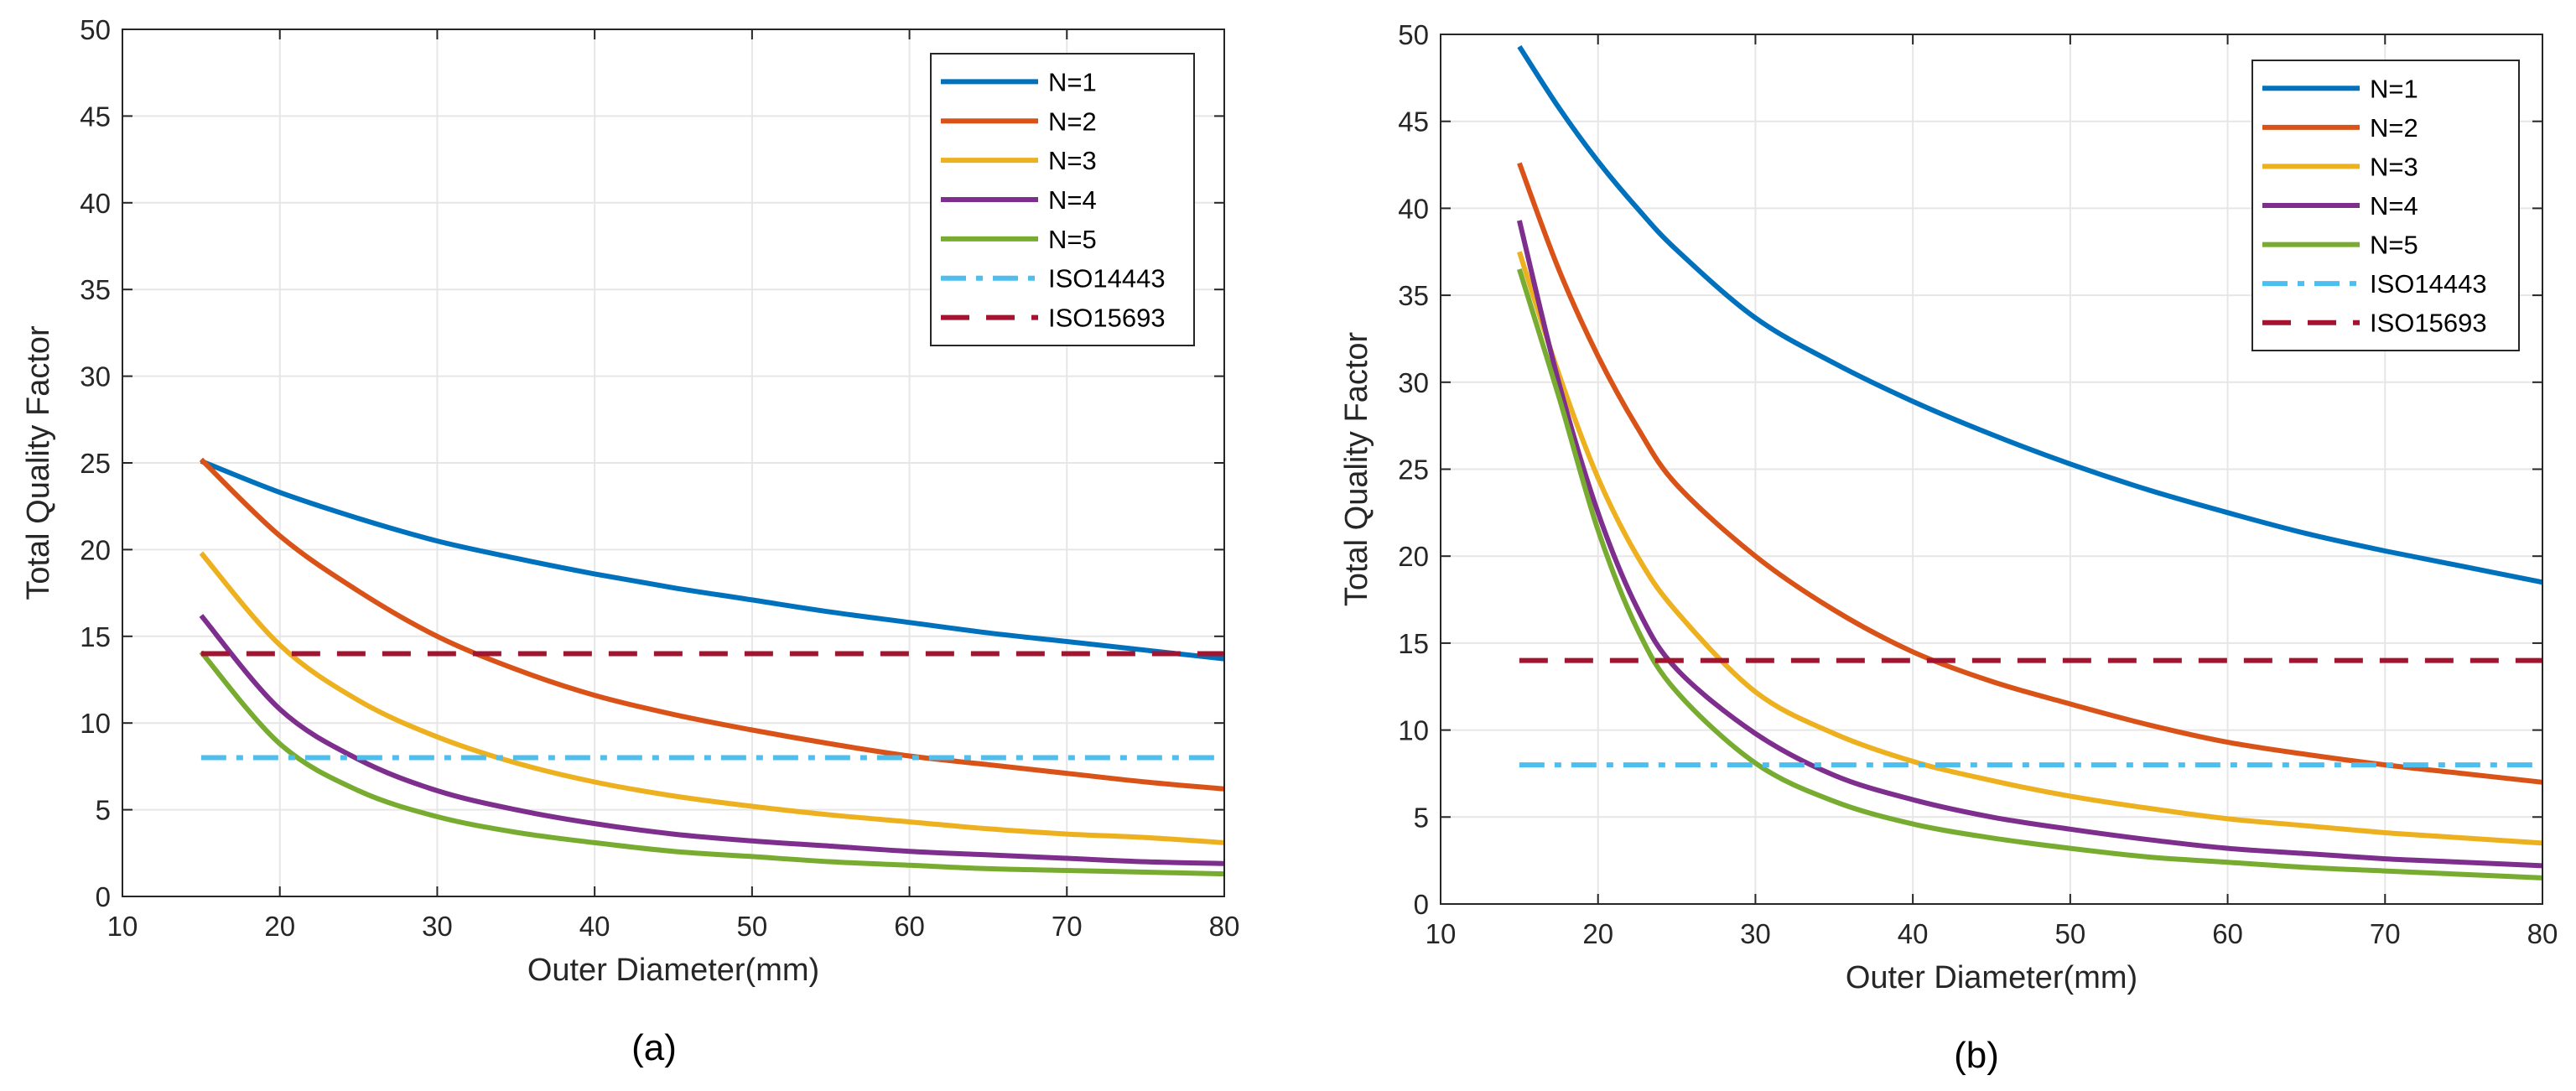 This screenshot has height=1091, width=2576. I want to click on series-line-n2, so click(712, 624).